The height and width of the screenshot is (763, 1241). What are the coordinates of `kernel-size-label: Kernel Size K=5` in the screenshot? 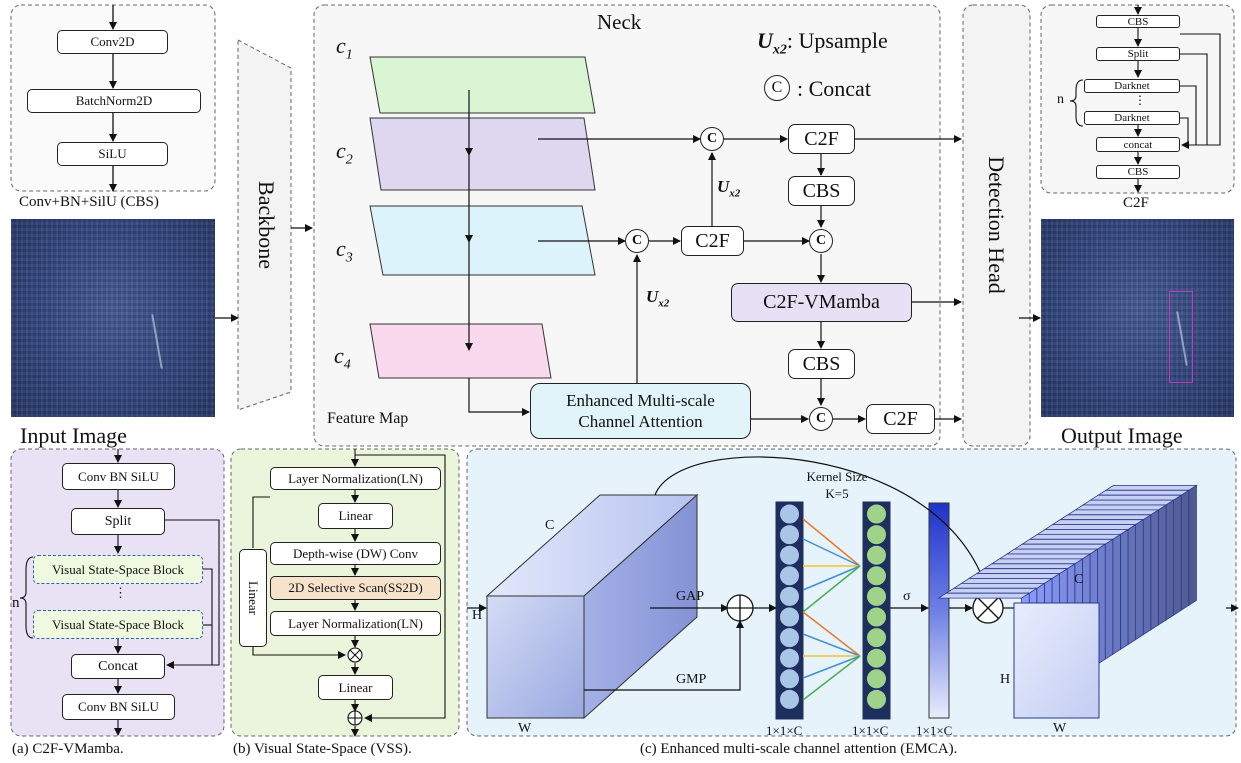 It's located at (837, 486).